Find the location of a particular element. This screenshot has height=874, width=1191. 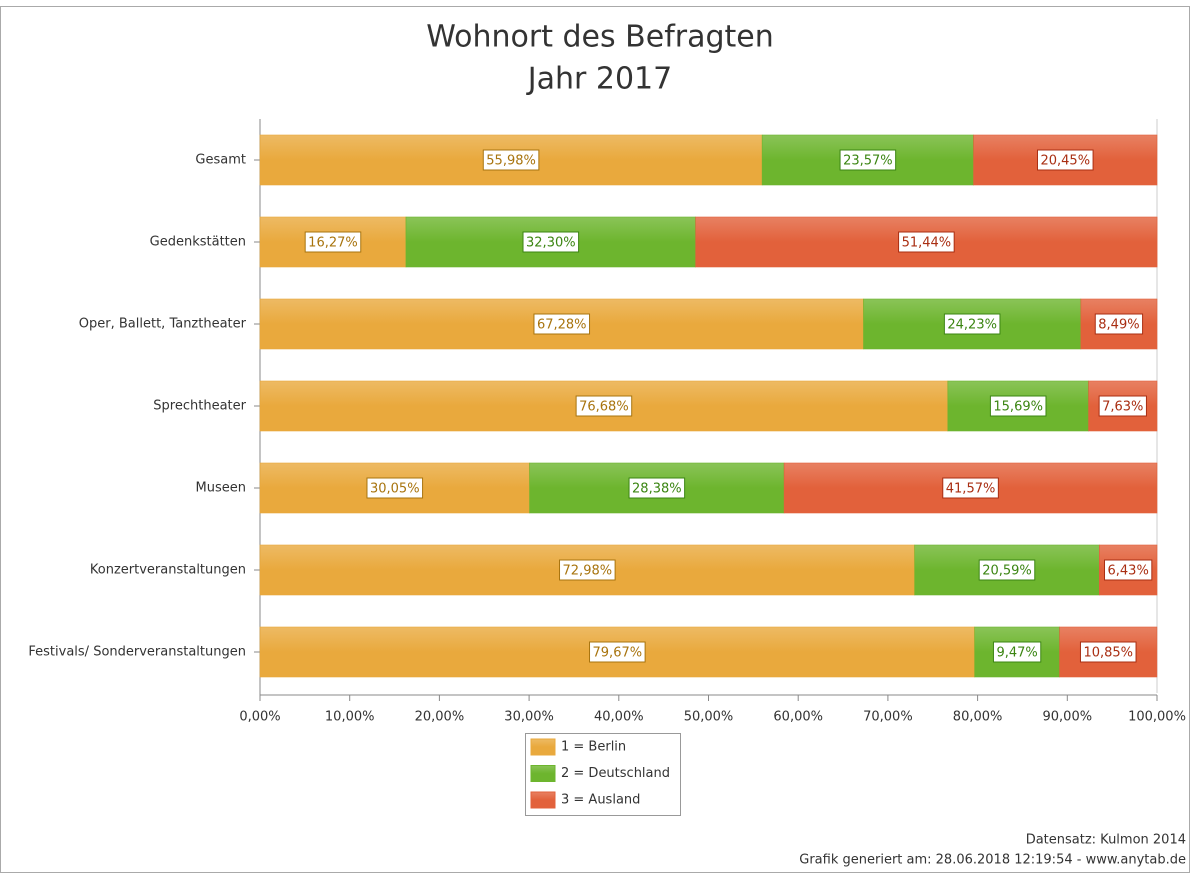

value-label: 67,28% is located at coordinates (562, 325).